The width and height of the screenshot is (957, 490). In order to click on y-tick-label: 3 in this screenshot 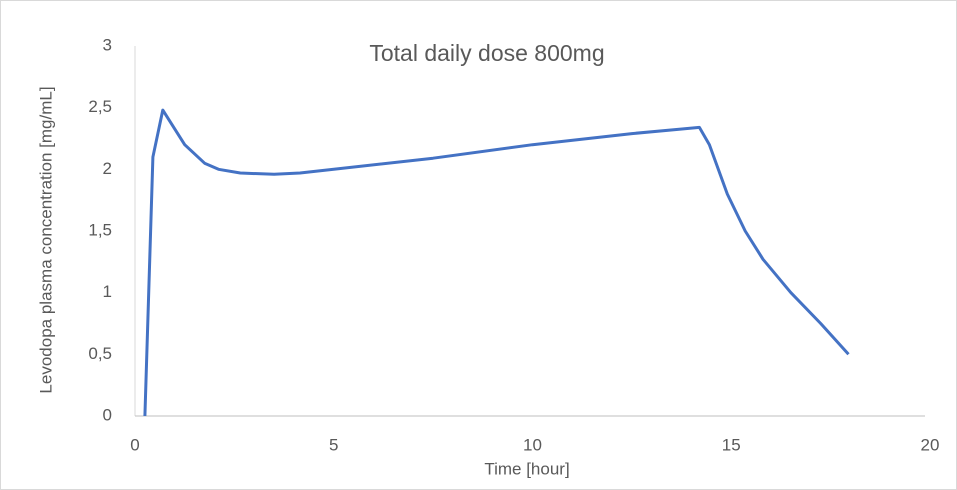, I will do `click(107, 44)`.